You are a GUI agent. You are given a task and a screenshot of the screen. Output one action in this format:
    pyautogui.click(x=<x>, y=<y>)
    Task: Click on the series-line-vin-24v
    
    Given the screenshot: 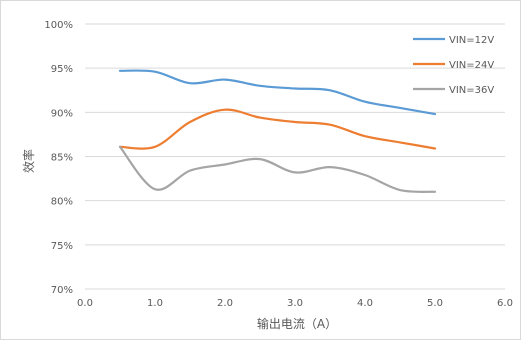 What is the action you would take?
    pyautogui.click(x=277, y=129)
    